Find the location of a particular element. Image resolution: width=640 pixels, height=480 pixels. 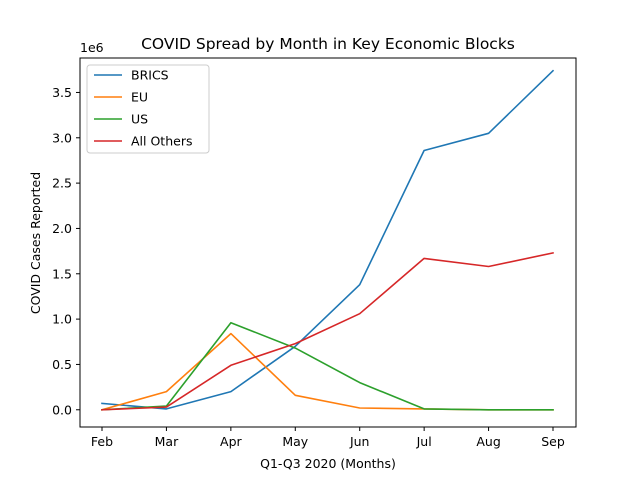

legend-label: US is located at coordinates (139, 119).